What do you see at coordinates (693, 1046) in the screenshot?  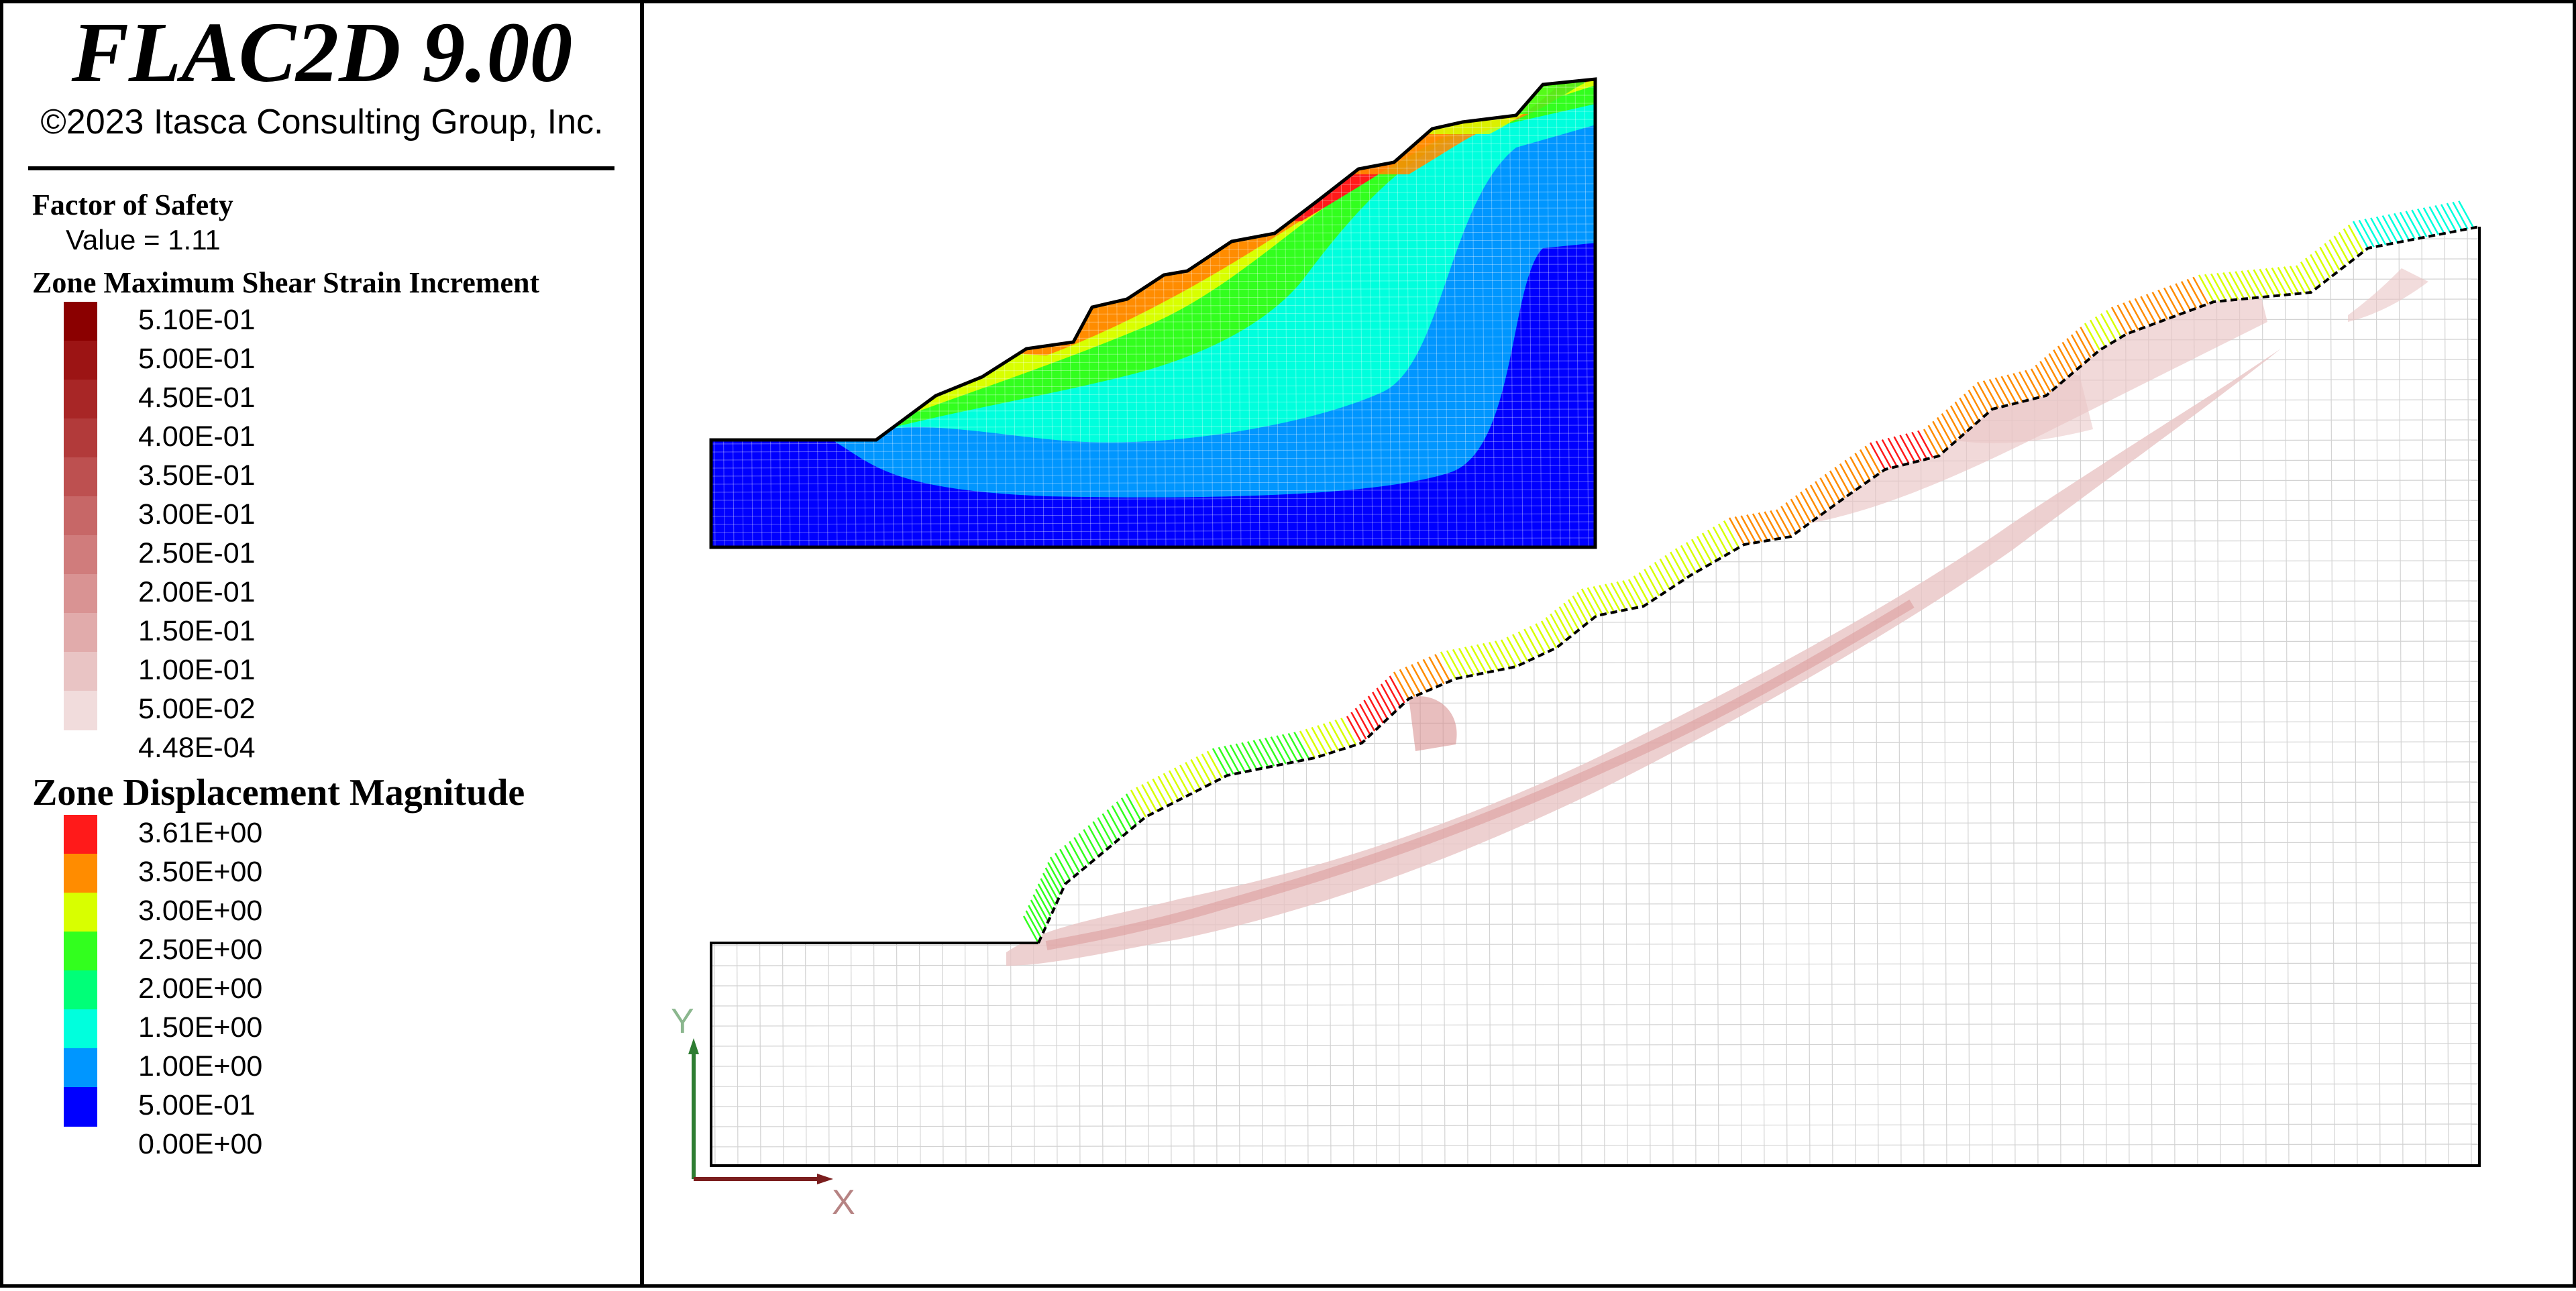 I see `y-axis-arrowhead` at bounding box center [693, 1046].